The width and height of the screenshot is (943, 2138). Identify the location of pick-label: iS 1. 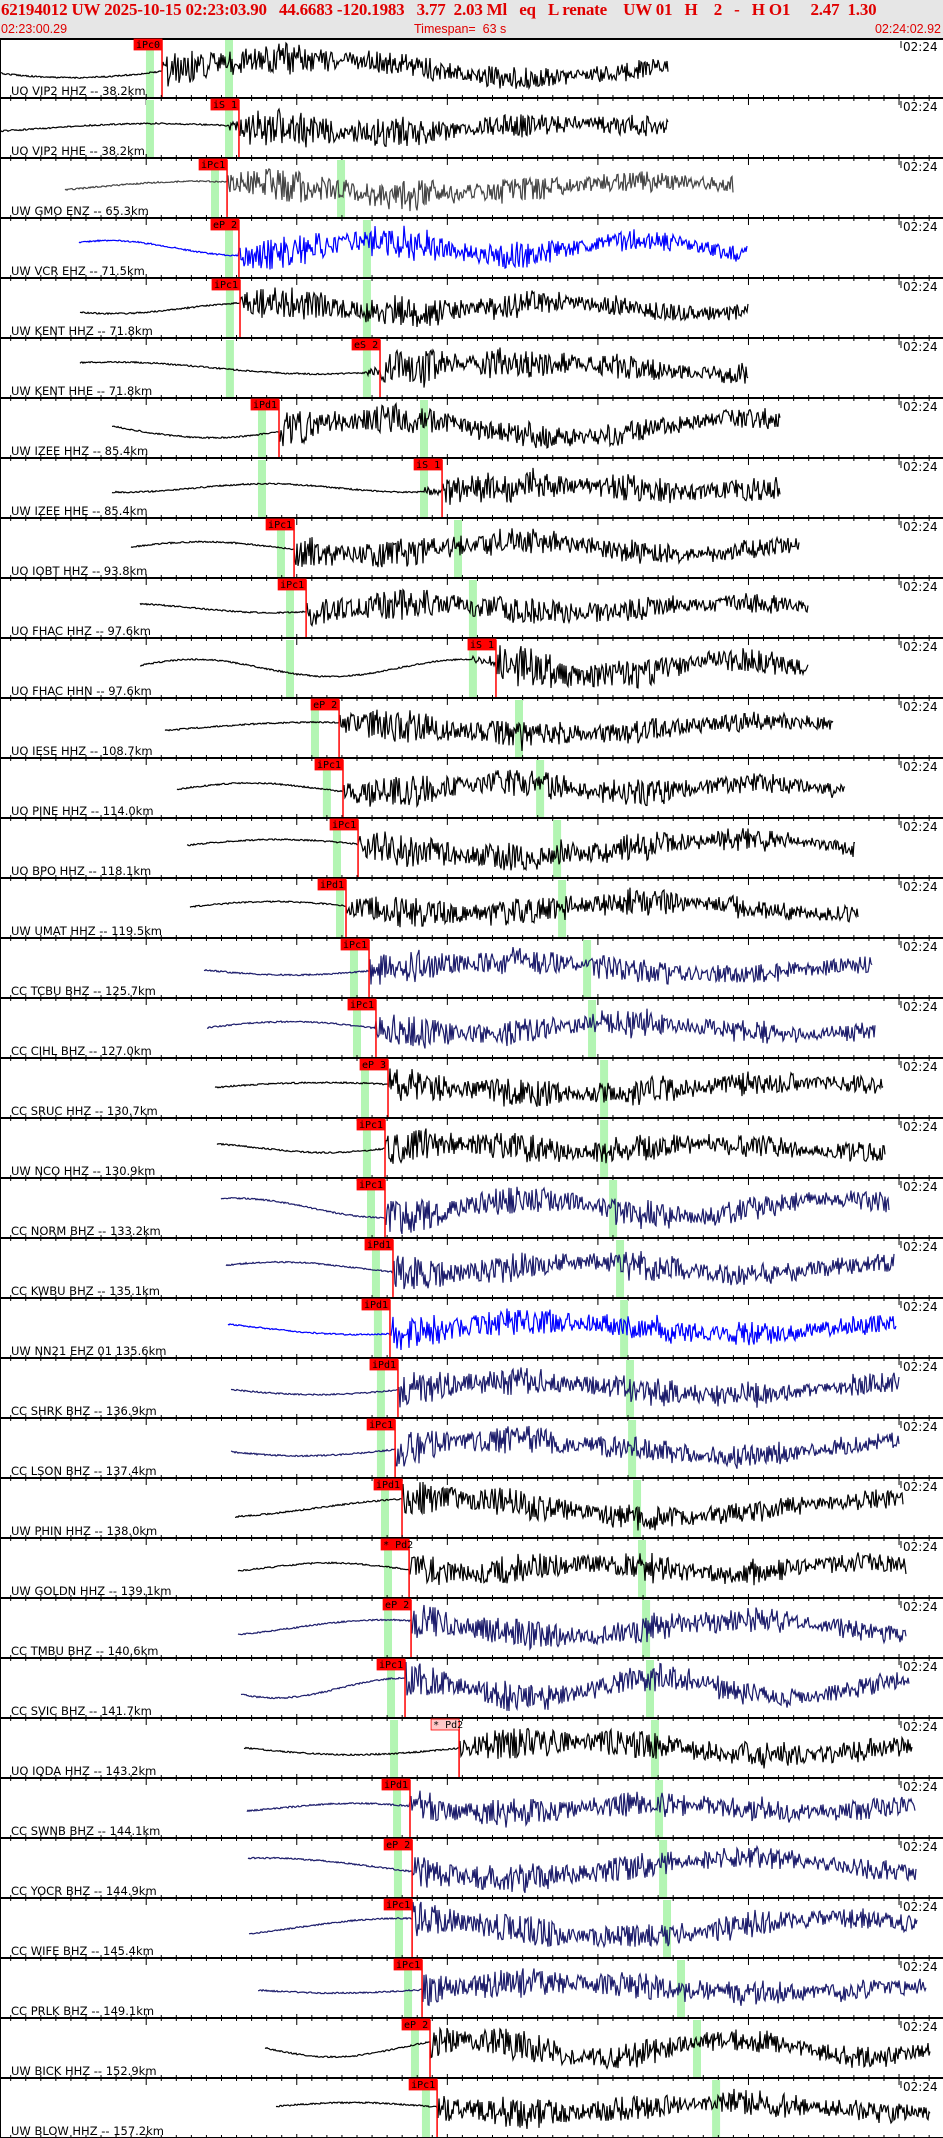
(428, 465).